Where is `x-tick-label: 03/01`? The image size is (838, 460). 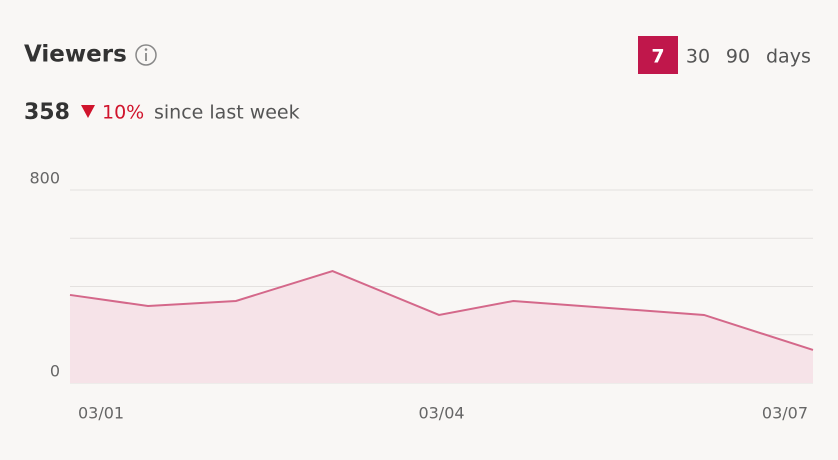
x-tick-label: 03/01 is located at coordinates (101, 413).